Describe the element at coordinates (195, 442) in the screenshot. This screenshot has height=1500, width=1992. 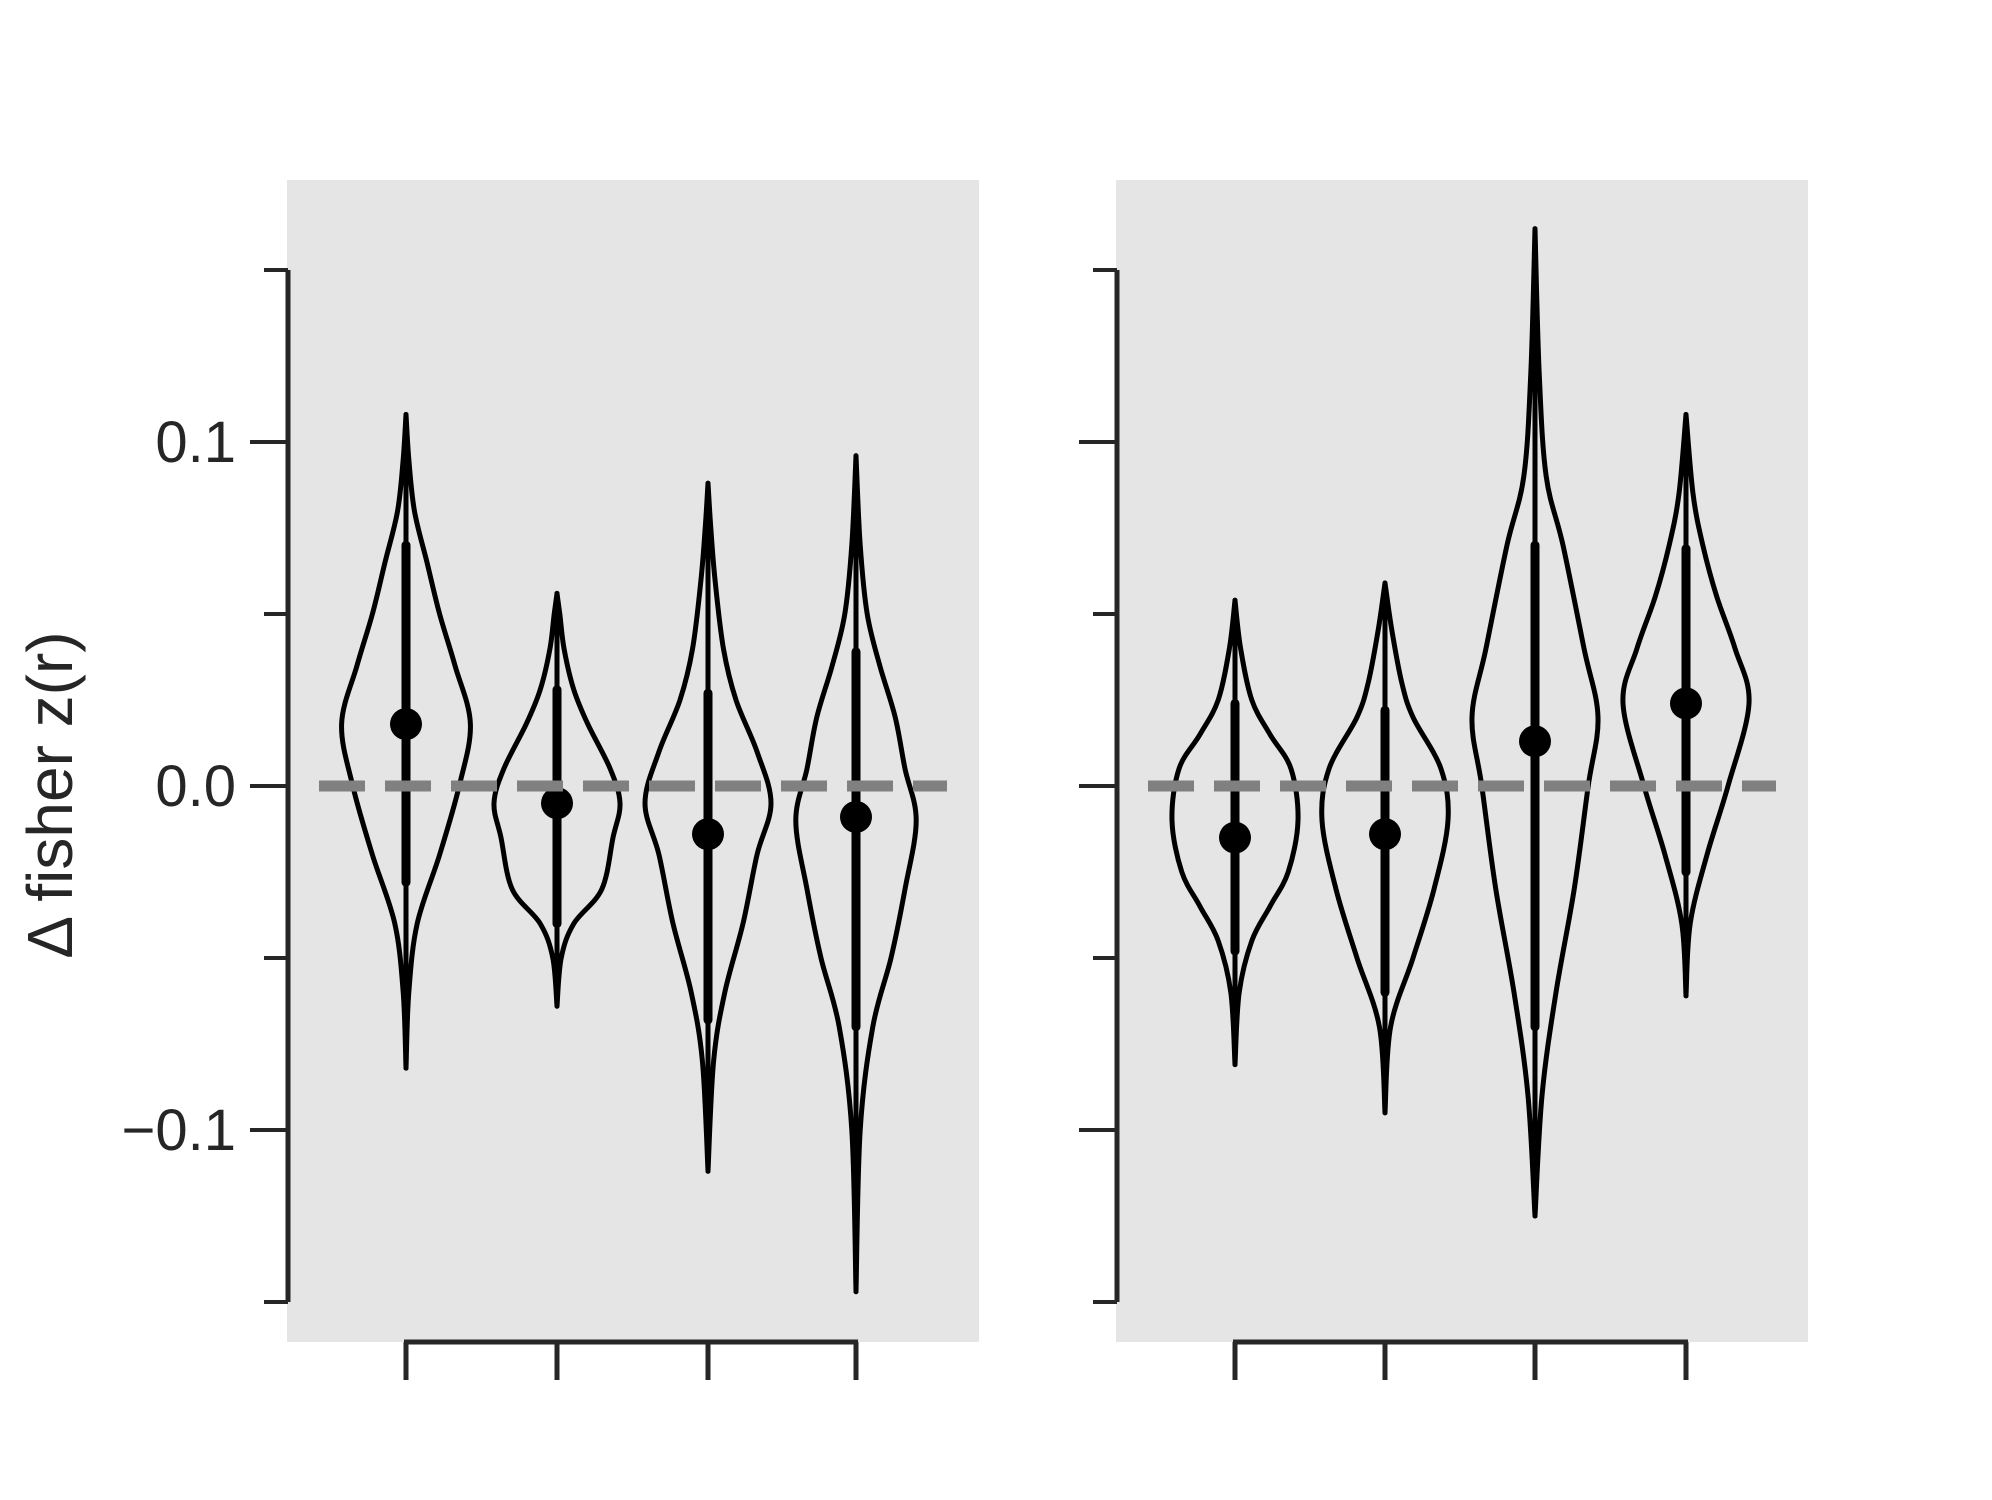
I see `y-tick-label: 0.1` at that location.